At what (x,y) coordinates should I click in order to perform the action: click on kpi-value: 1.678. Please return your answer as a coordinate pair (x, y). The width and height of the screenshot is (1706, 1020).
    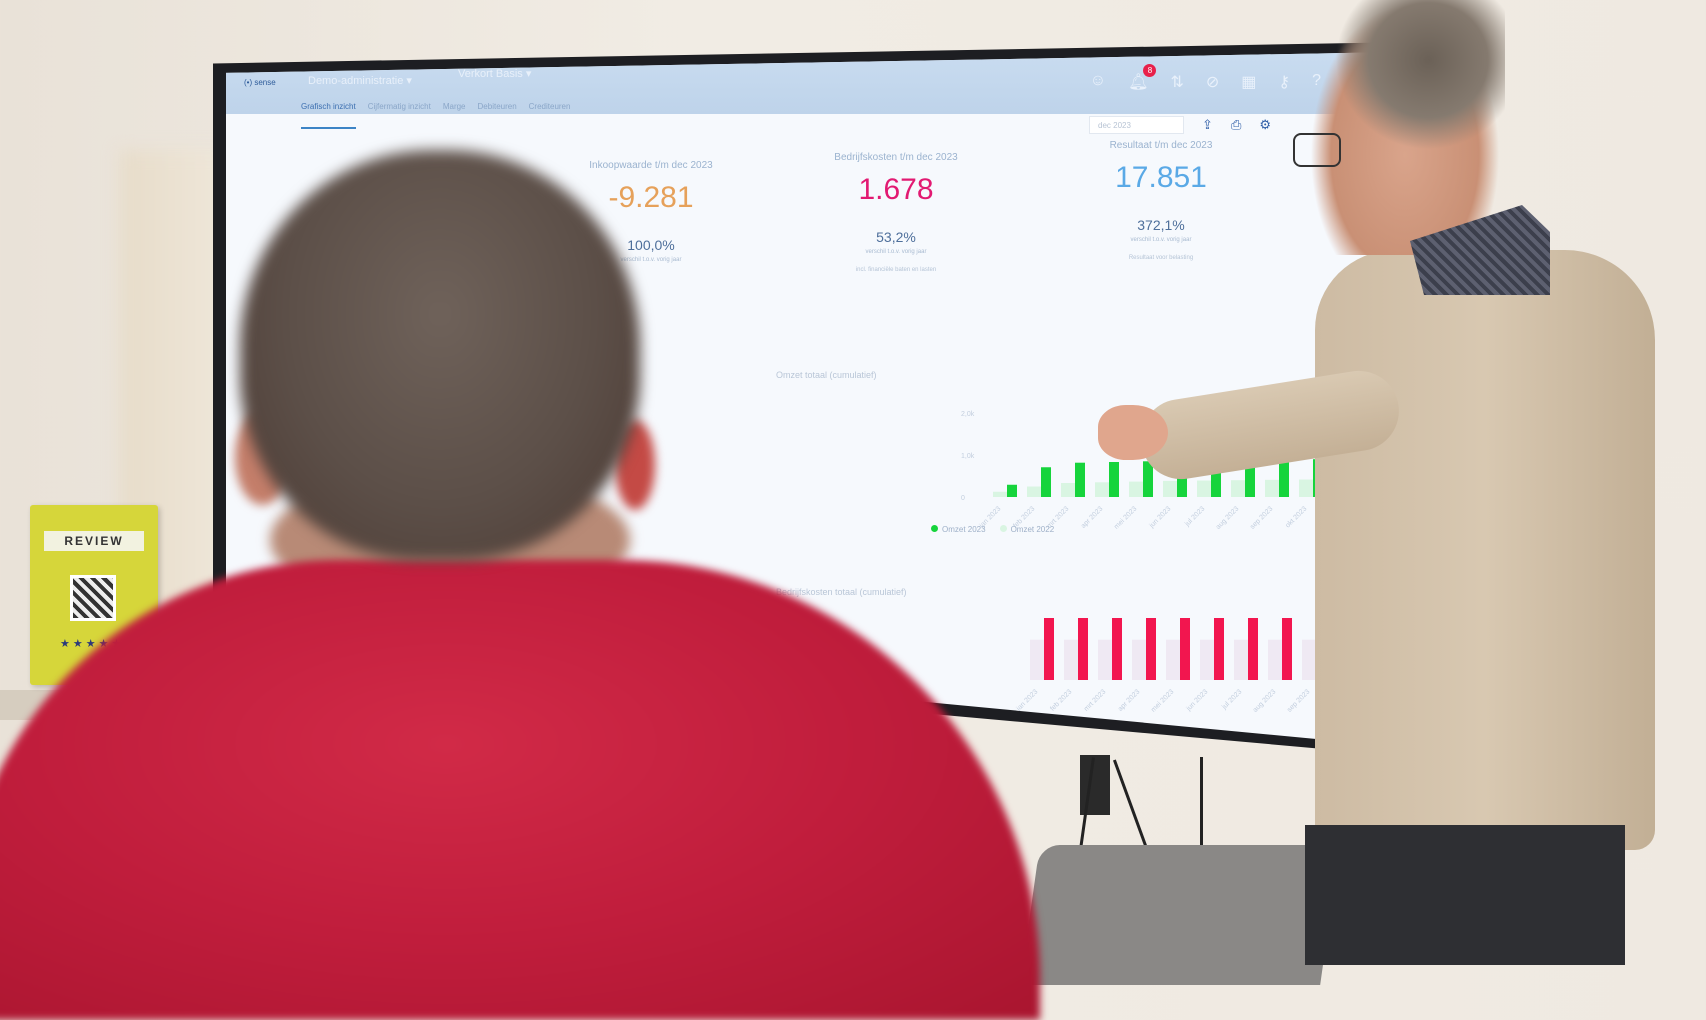
    Looking at the image, I should click on (896, 189).